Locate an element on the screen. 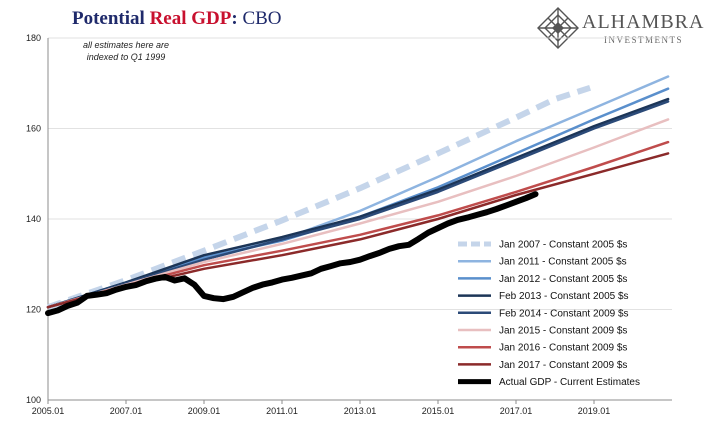 The image size is (705, 443). legend-label-7: Jan 2017 - Constant 2009 $s is located at coordinates (563, 365).